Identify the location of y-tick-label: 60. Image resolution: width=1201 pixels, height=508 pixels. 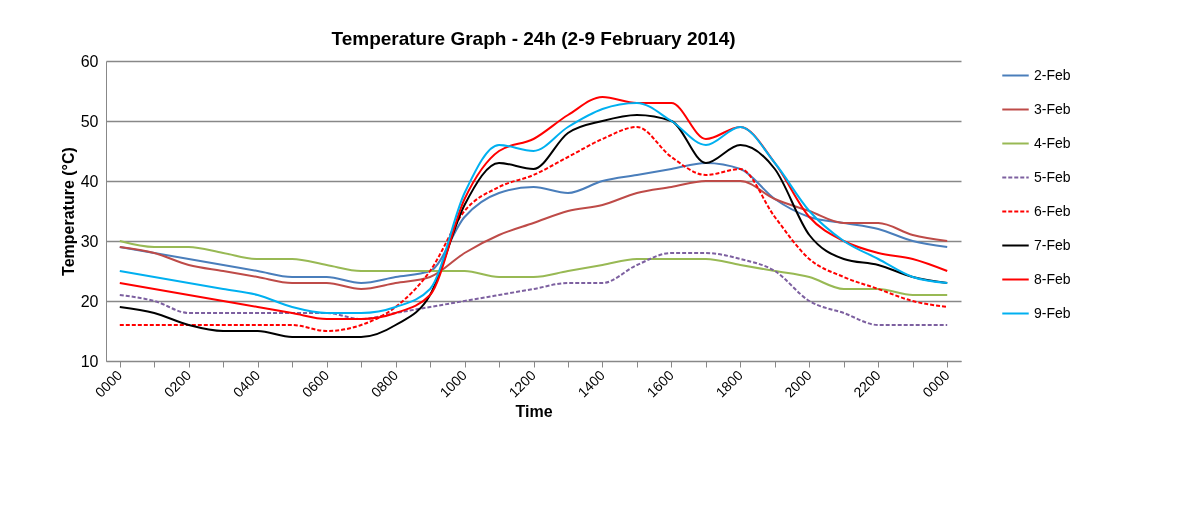
(89, 61).